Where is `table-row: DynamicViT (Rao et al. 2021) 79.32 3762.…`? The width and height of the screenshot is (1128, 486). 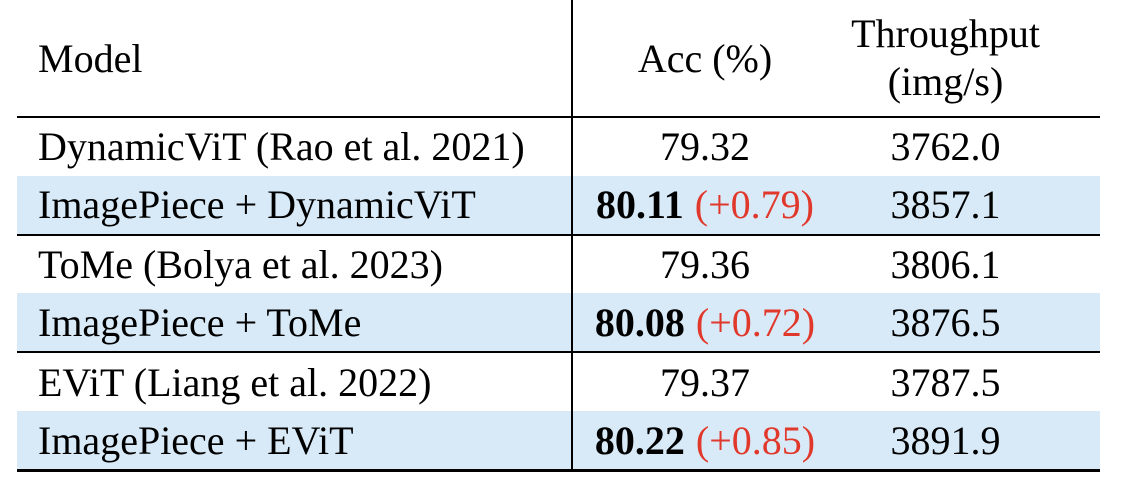 table-row: DynamicViT (Rao et al. 2021) 79.32 3762.… is located at coordinates (558, 147).